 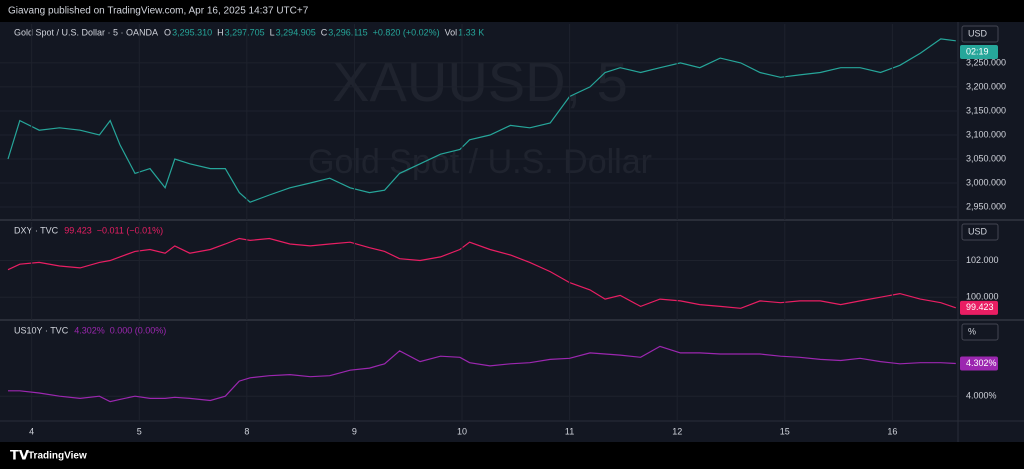 I want to click on x-tick-label: 15, so click(x=785, y=431).